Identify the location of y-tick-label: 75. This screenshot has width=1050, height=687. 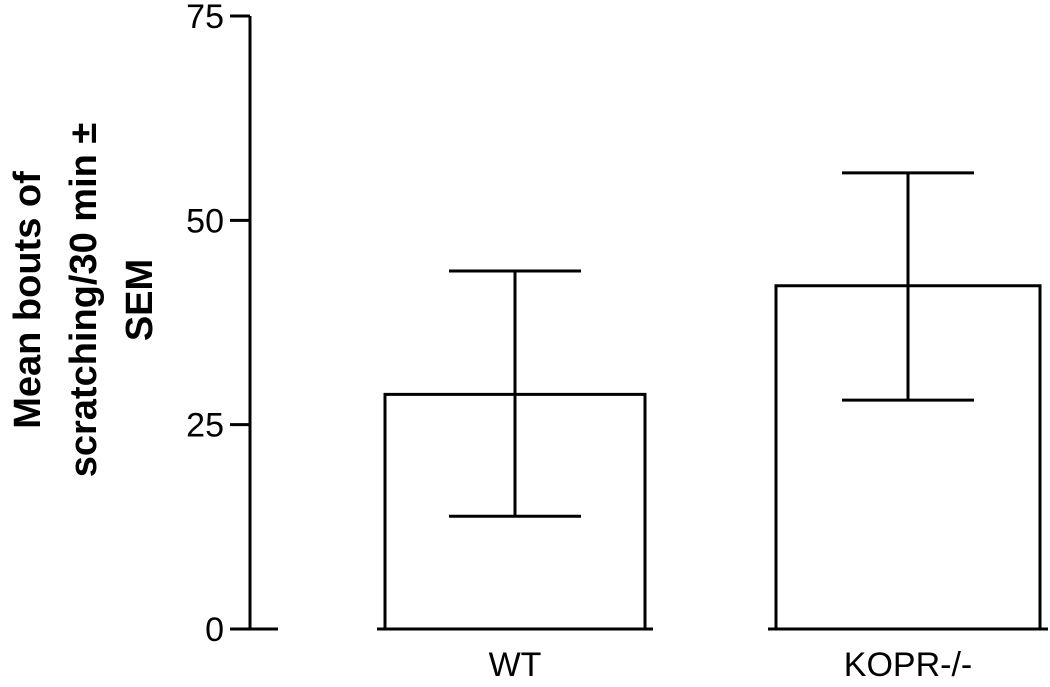
(205, 18).